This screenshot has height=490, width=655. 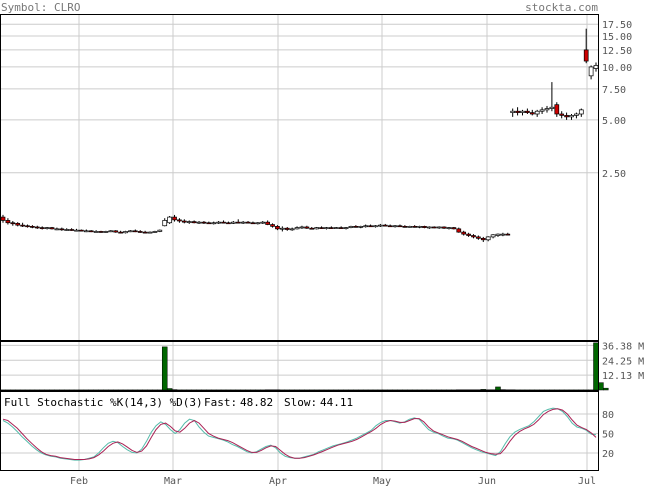 What do you see at coordinates (587, 481) in the screenshot?
I see `month-label: Jul` at bounding box center [587, 481].